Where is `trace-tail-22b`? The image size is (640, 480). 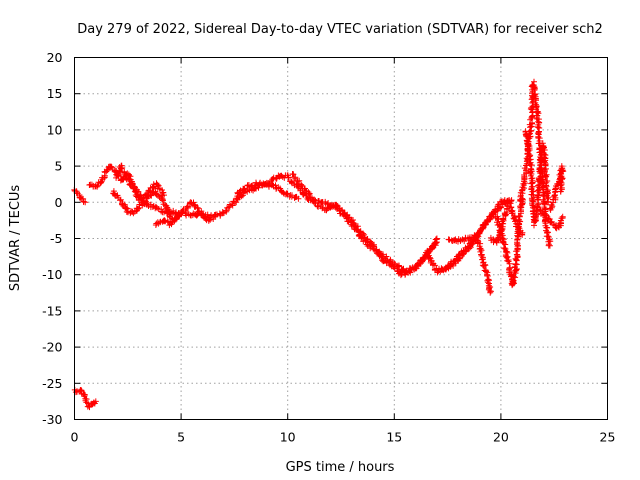
trace-tail-22b is located at coordinates (551, 219).